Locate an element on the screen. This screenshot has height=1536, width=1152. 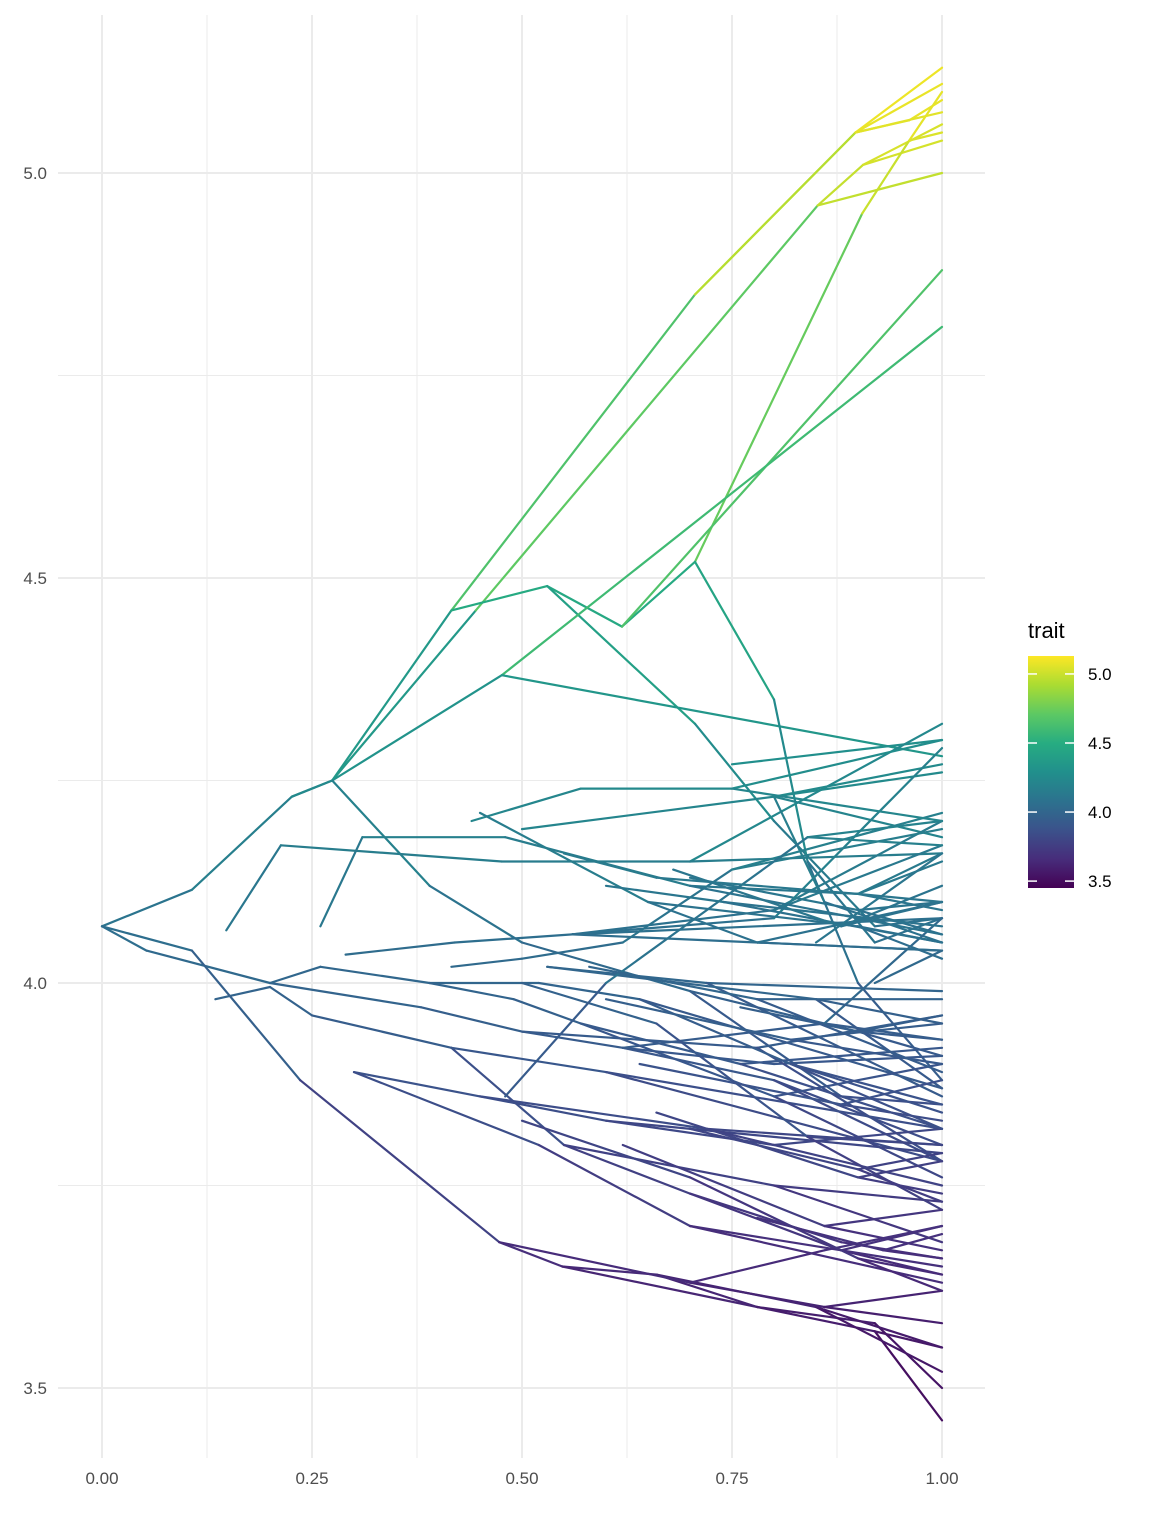
series-b73 is located at coordinates (858, 1080).